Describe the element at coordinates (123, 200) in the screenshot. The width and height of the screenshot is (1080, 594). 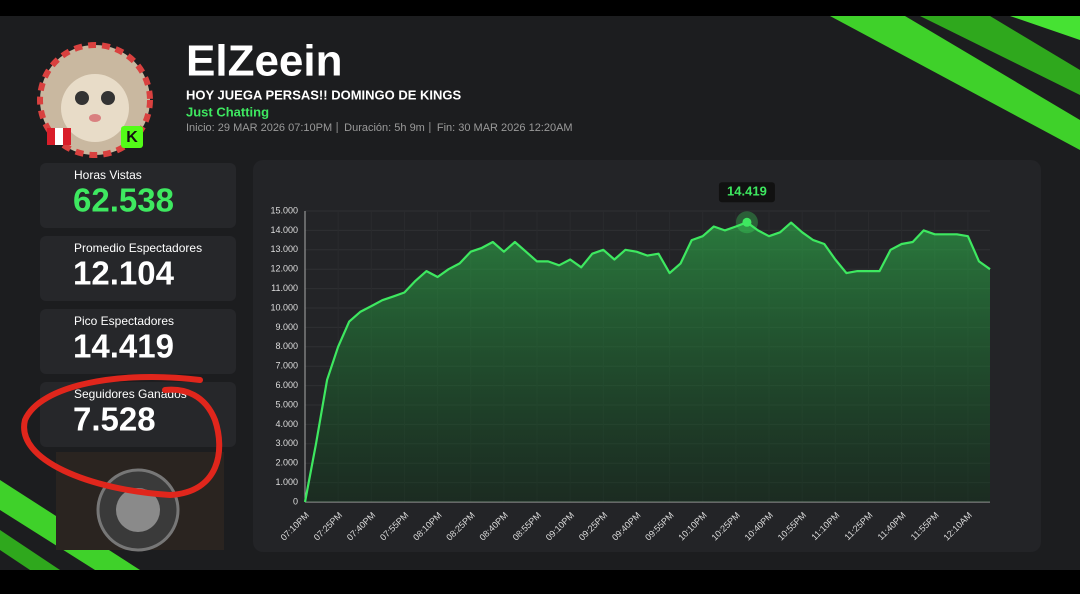
I see `stat-value: 62.538` at that location.